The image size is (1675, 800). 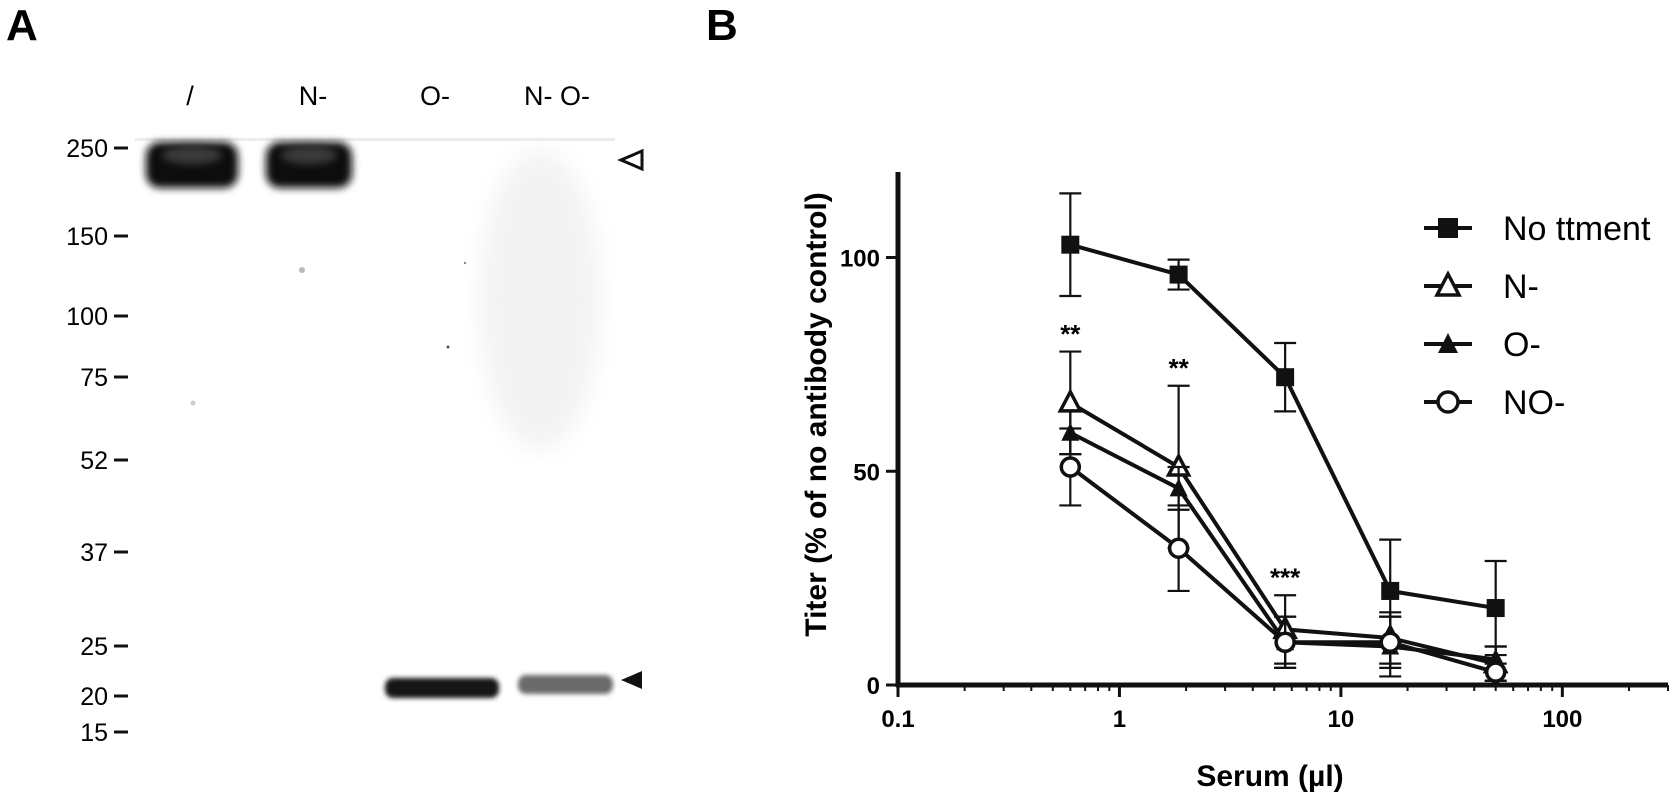 What do you see at coordinates (313, 96) in the screenshot?
I see `lane-label-n: N-` at bounding box center [313, 96].